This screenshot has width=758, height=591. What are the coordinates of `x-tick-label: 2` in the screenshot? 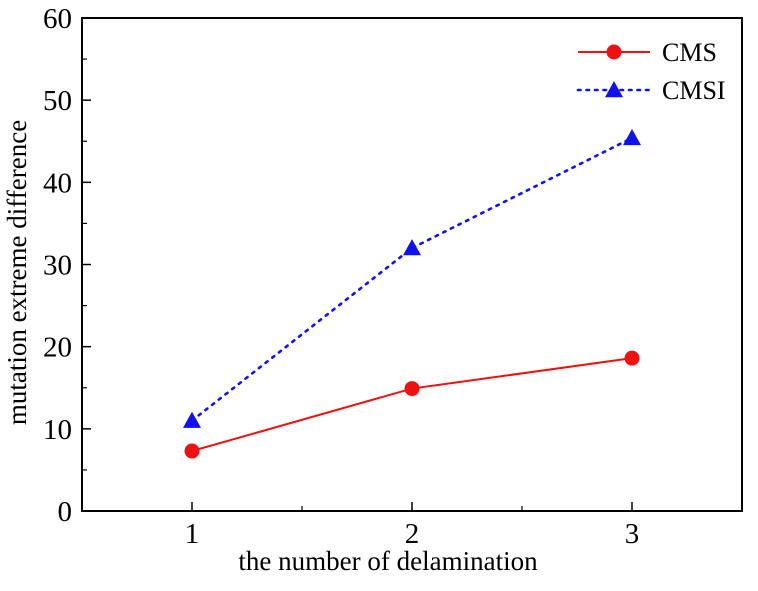 It's located at (412, 534).